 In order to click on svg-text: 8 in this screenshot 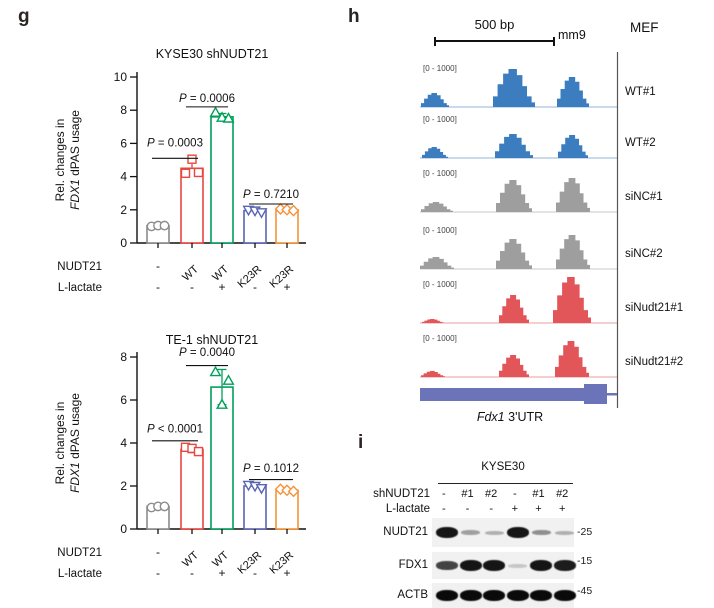, I will do `click(123, 357)`.